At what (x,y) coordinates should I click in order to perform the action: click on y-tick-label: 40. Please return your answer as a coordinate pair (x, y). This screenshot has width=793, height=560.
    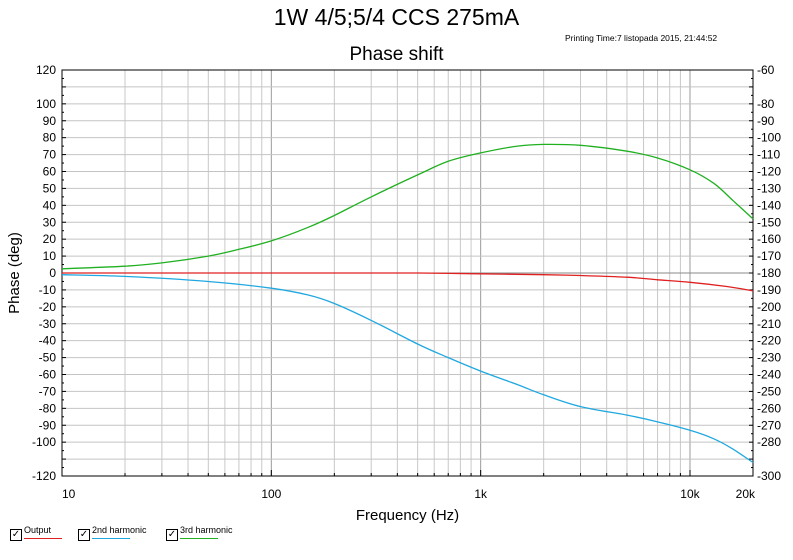
    Looking at the image, I should click on (50, 205).